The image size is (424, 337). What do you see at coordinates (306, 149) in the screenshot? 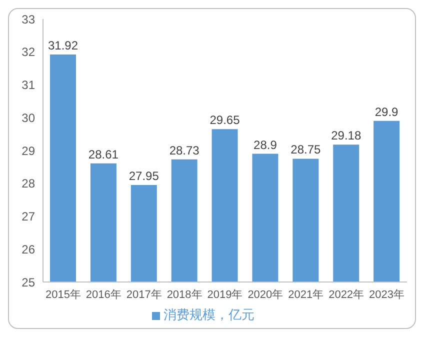
I see `data-label: 28.75` at bounding box center [306, 149].